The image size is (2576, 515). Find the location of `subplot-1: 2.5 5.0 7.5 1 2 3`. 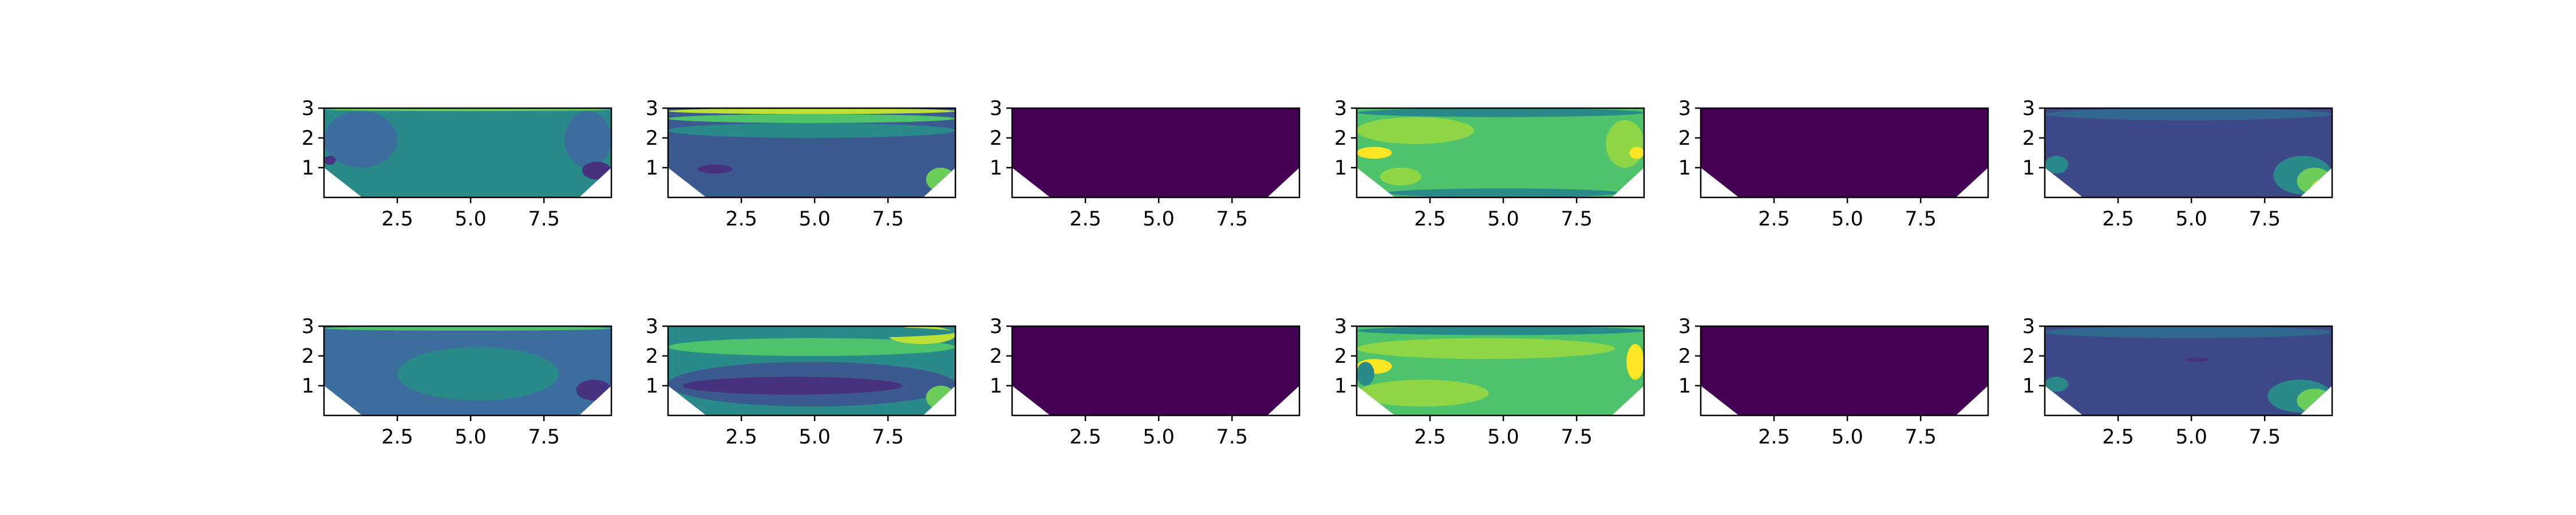

subplot-1: 2.5 5.0 7.5 1 2 3 is located at coordinates (801, 164).